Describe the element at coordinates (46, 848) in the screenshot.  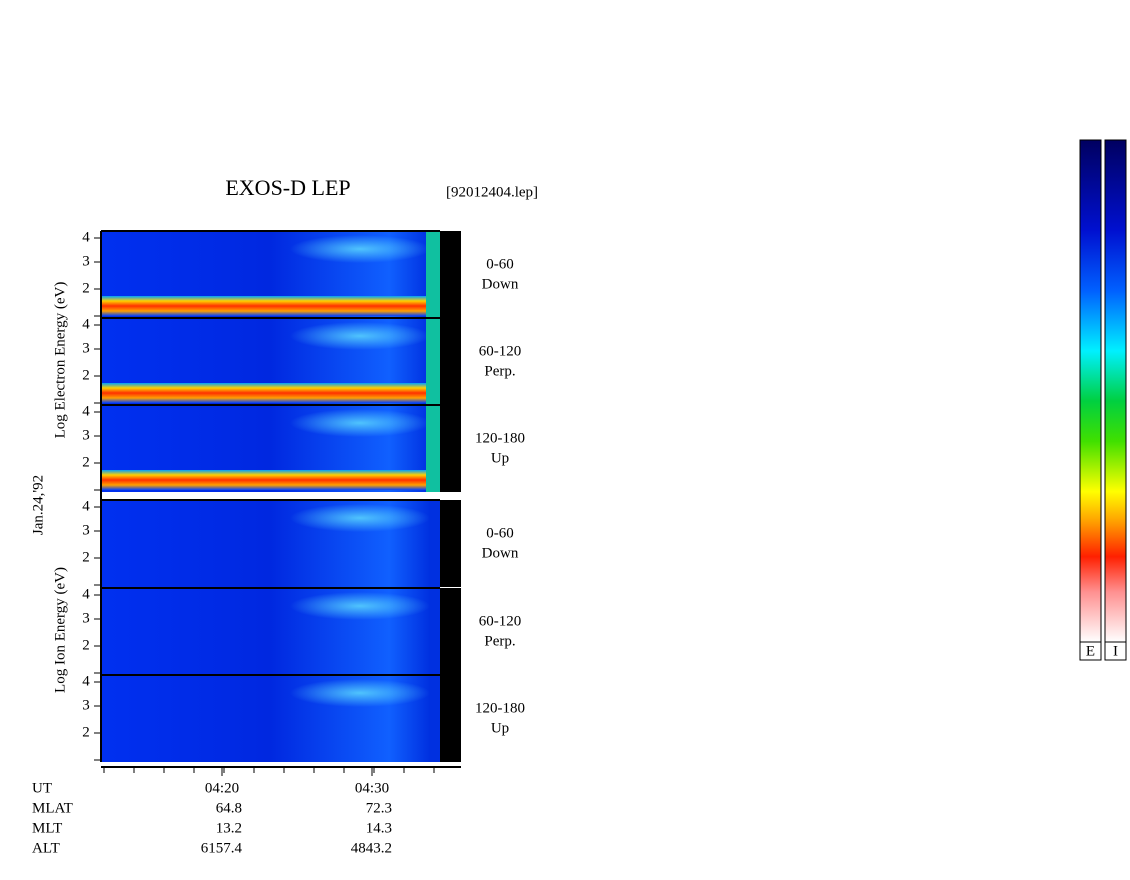
I see `row-label: ALT` at that location.